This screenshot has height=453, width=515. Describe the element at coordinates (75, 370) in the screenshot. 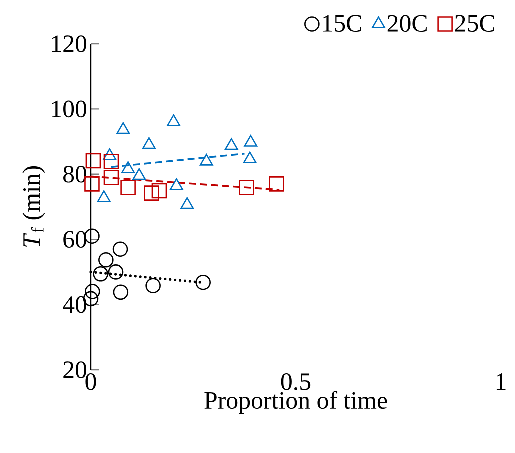

I see `y-tick-label: 20` at that location.